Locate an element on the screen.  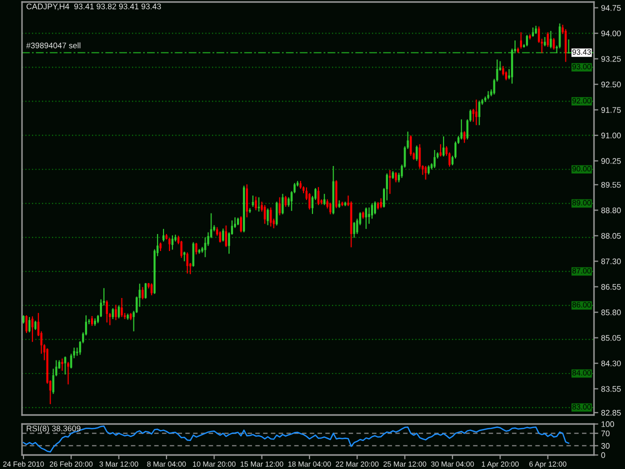
y-tick-label: 91.75 is located at coordinates (611, 110).